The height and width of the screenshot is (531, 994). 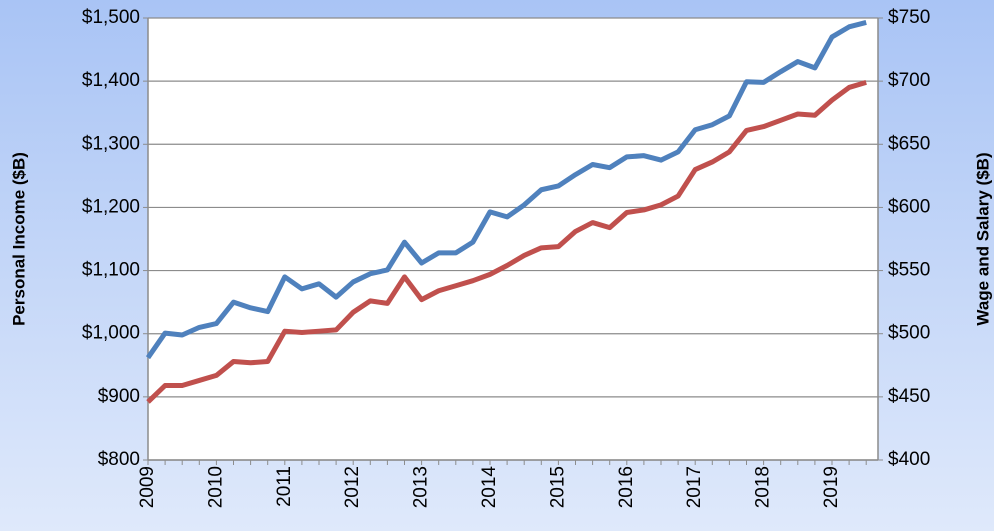 I want to click on y2-tick-label: $650, so click(x=909, y=143).